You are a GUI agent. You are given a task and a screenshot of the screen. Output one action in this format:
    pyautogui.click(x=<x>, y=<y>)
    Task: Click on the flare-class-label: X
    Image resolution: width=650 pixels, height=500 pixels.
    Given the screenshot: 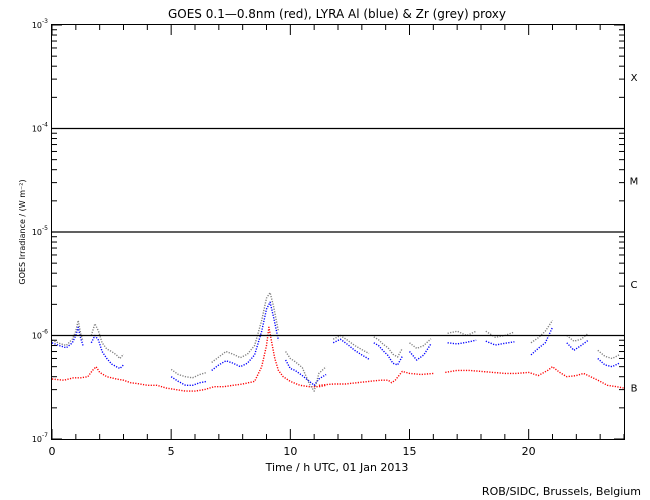 What is the action you would take?
    pyautogui.click(x=634, y=78)
    